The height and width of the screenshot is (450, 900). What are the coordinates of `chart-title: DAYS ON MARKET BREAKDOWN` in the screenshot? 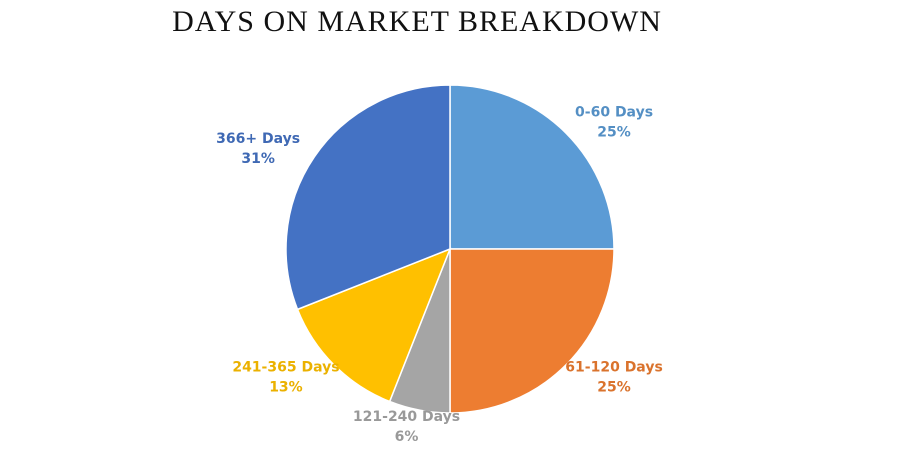 It's located at (417, 21).